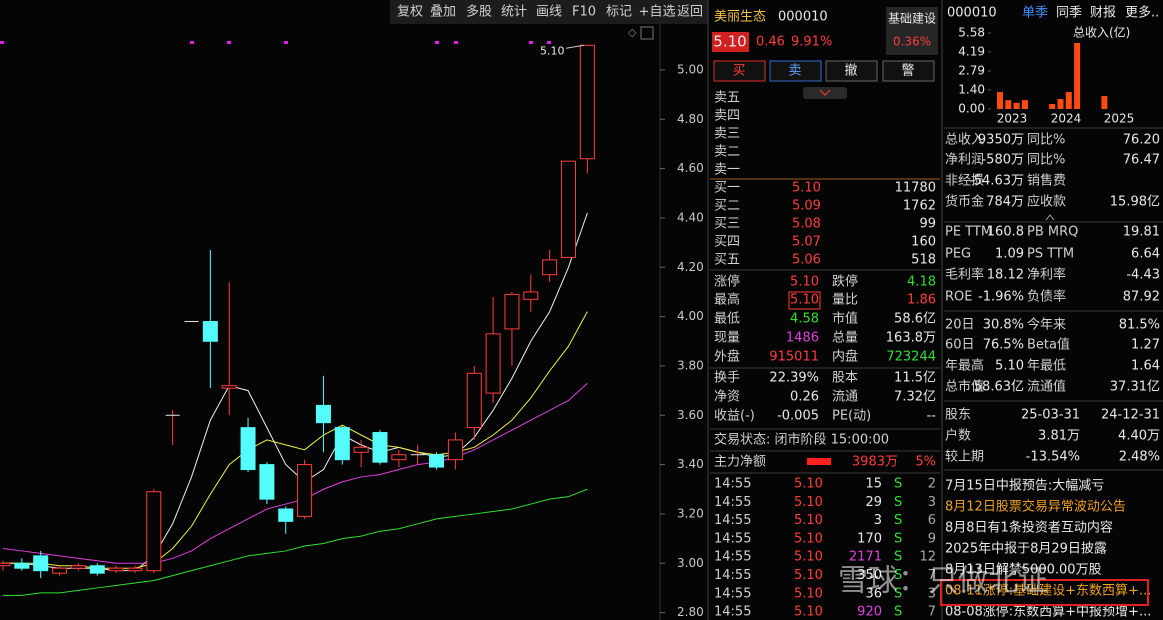 The height and width of the screenshot is (620, 1163). Describe the element at coordinates (912, 19) in the screenshot. I see `sector-name: 基础建设` at that location.